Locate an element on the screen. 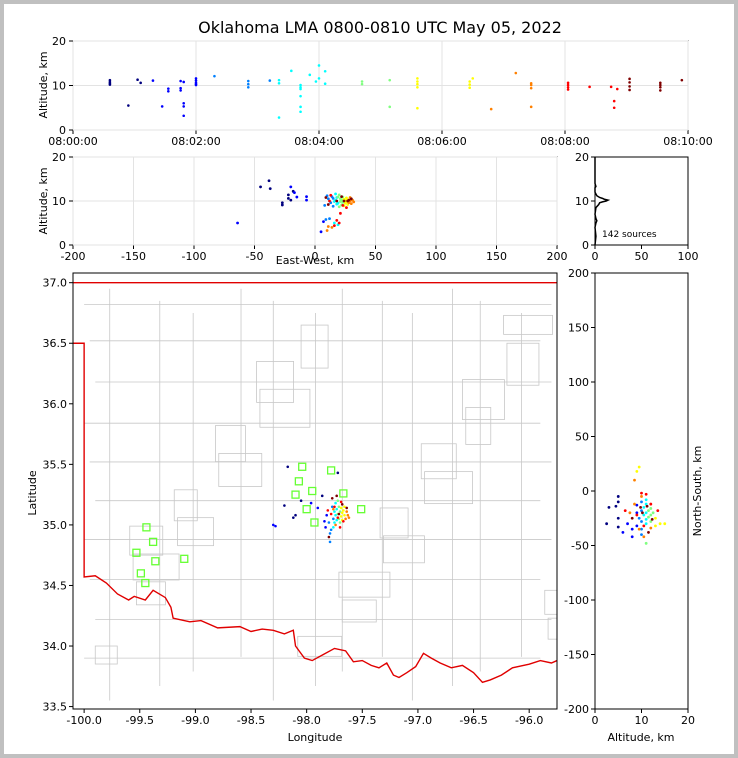 The image size is (738, 758). time-tick-label: 08:08:00 is located at coordinates (564, 141).